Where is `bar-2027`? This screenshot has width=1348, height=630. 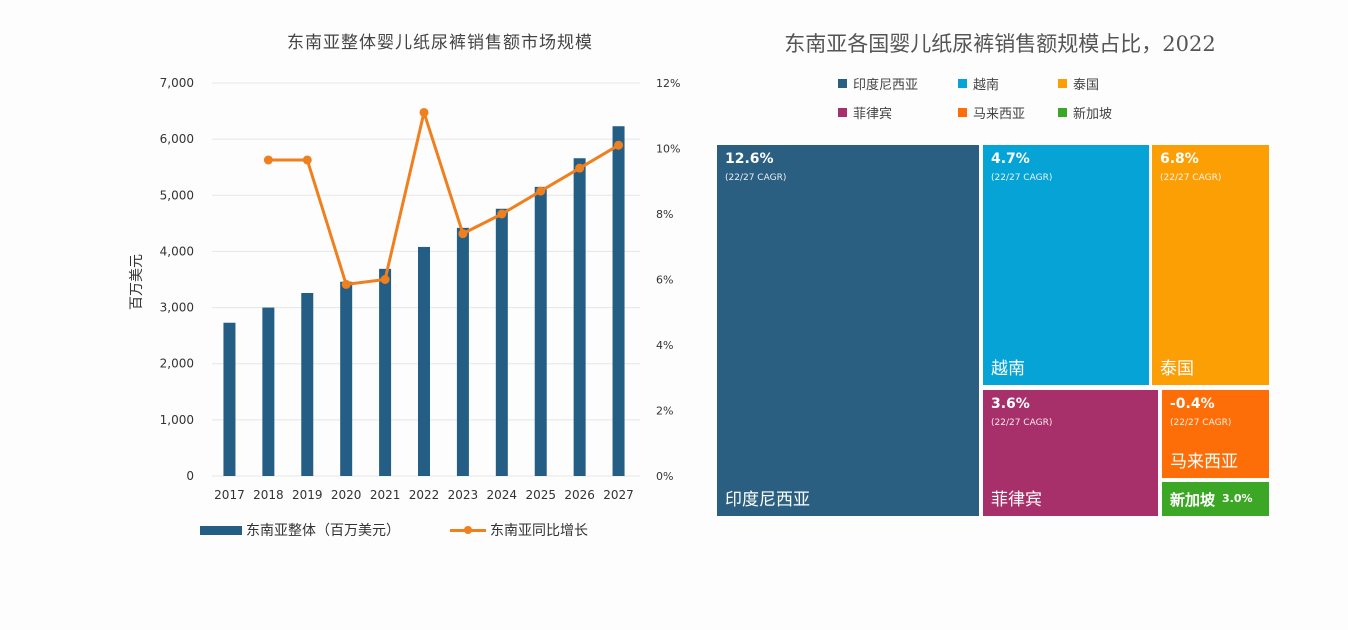
bar-2027 is located at coordinates (618, 301).